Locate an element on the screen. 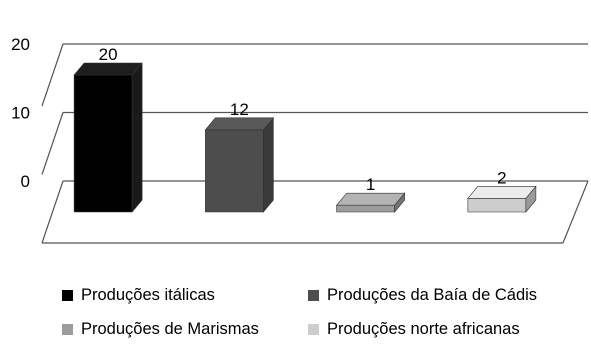 The image size is (591, 348). data-label: 1 is located at coordinates (370, 184).